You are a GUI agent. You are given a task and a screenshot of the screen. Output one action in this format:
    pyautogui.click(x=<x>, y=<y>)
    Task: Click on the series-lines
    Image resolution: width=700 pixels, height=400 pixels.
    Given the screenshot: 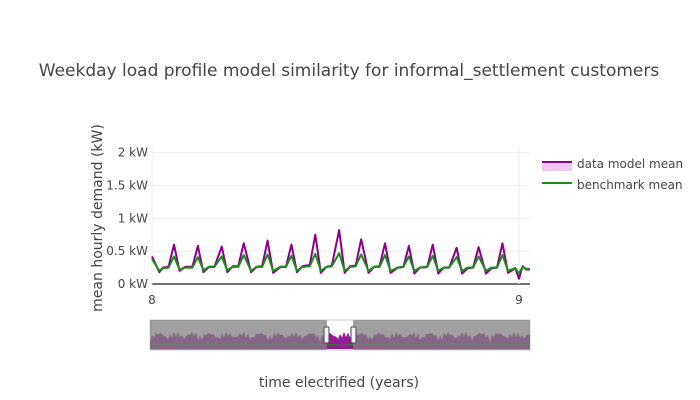 What is the action you would take?
    pyautogui.click(x=340, y=254)
    